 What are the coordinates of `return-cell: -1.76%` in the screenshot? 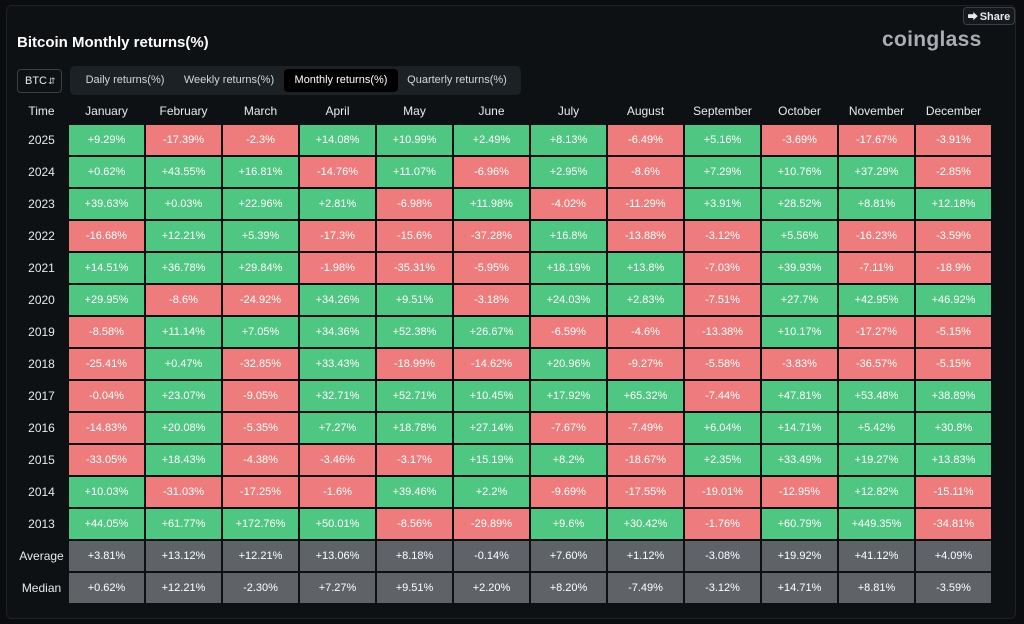 It's located at (722, 524).